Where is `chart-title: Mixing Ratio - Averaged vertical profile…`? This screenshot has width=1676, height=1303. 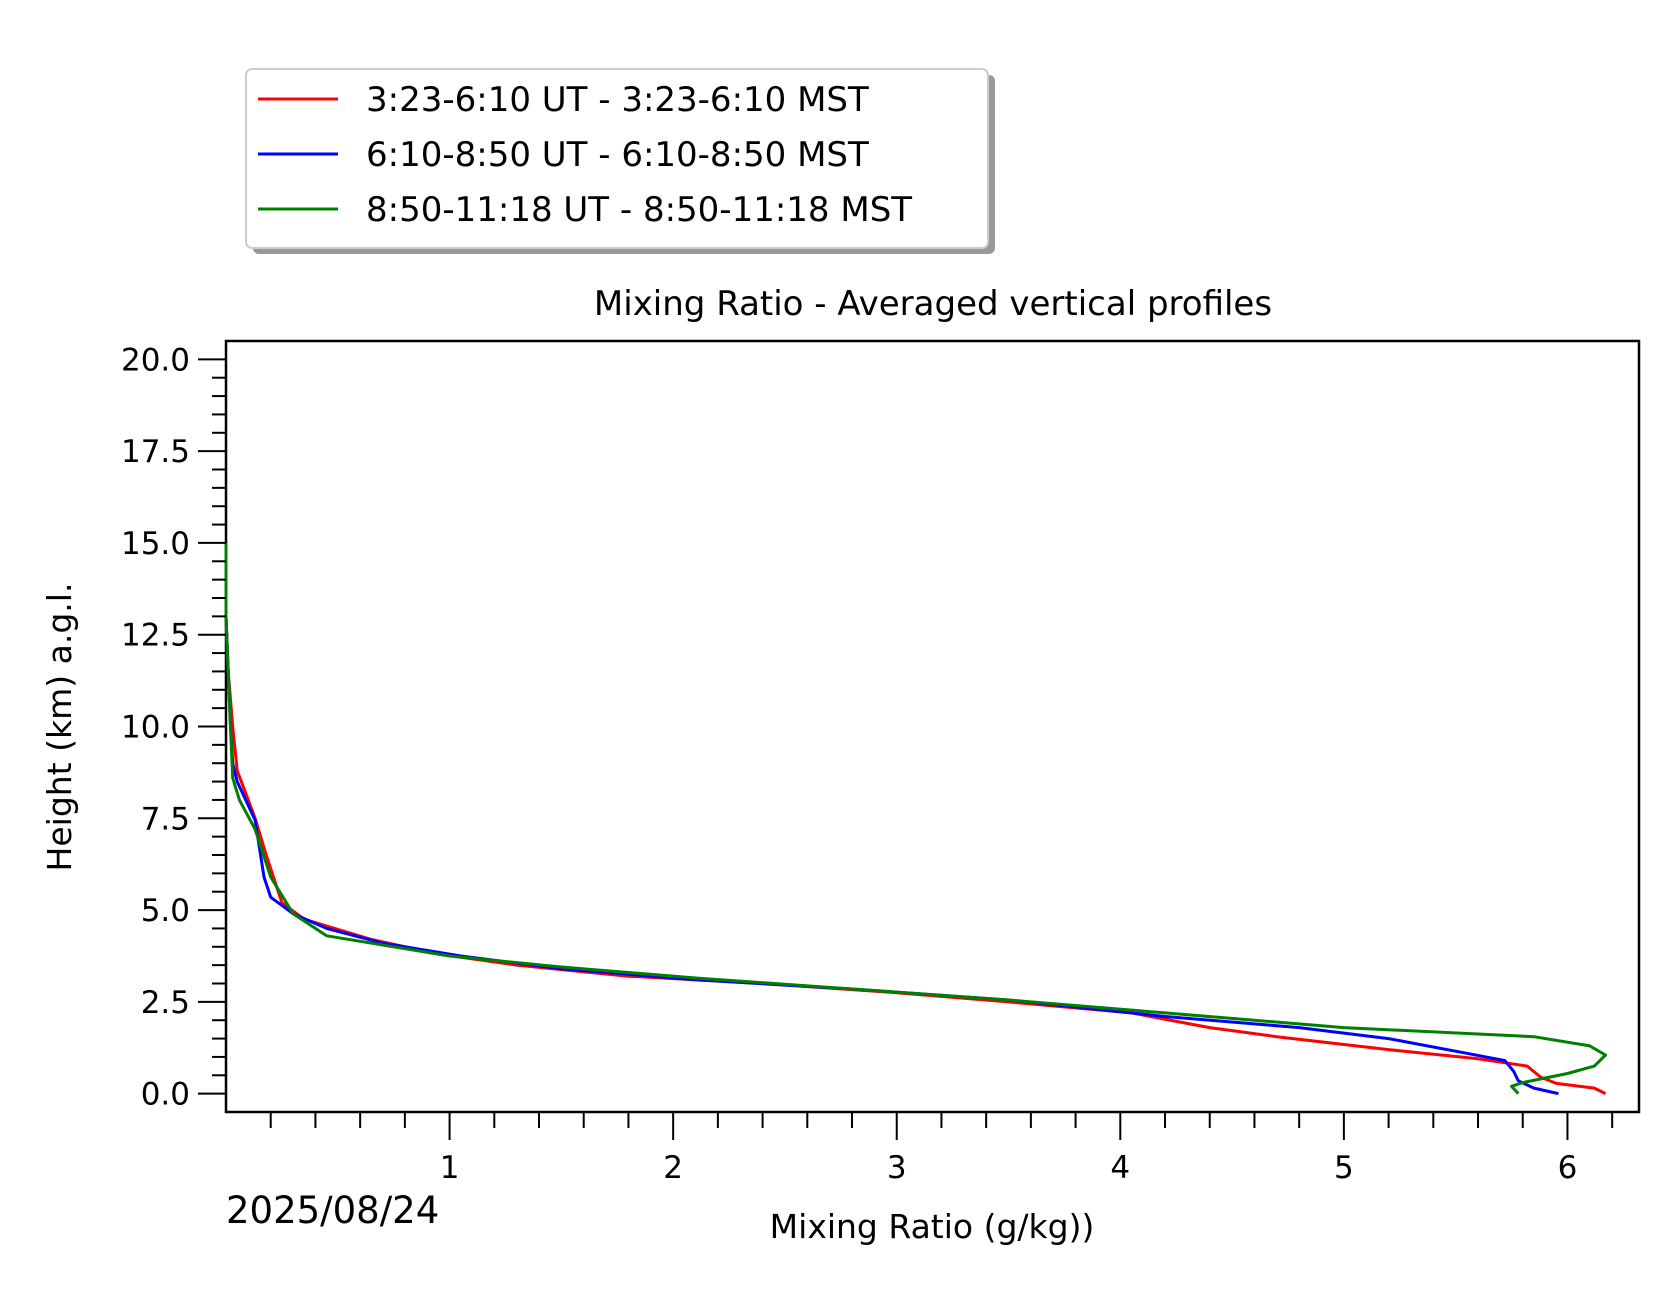 chart-title: Mixing Ratio - Averaged vertical profile… is located at coordinates (933, 304).